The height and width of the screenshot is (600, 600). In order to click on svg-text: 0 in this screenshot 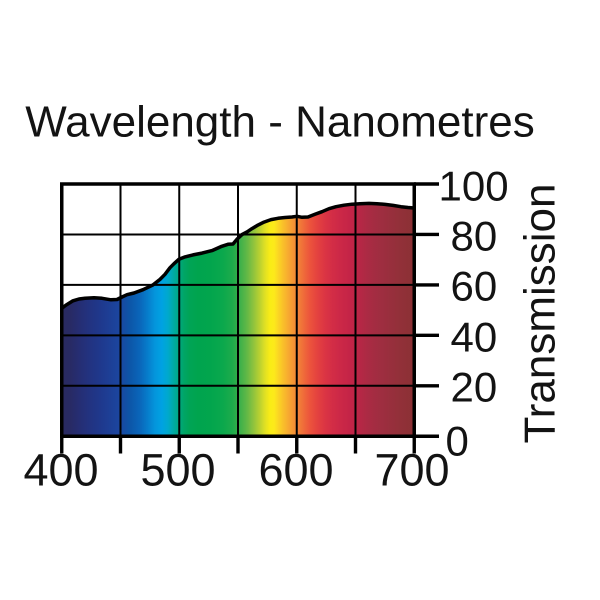, I will do `click(457, 441)`.